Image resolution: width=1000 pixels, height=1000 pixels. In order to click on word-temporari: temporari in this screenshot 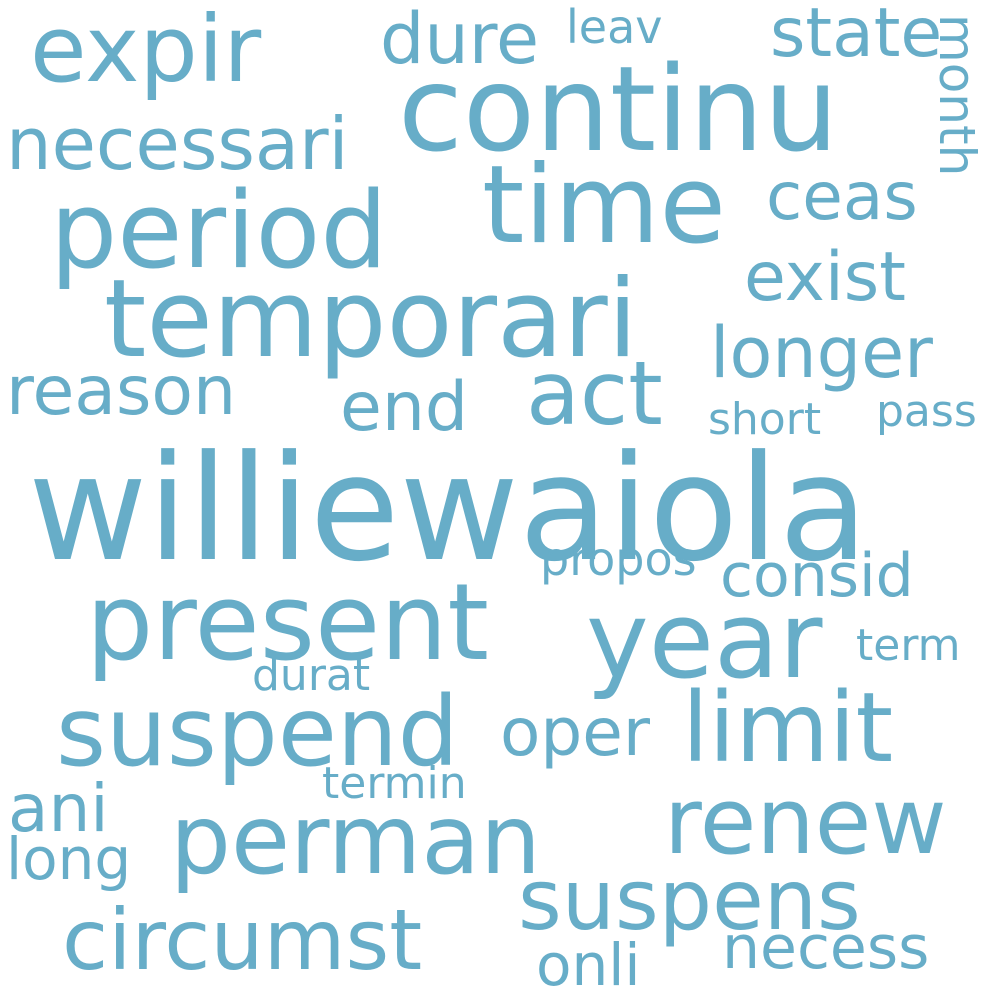, I will do `click(371, 319)`.